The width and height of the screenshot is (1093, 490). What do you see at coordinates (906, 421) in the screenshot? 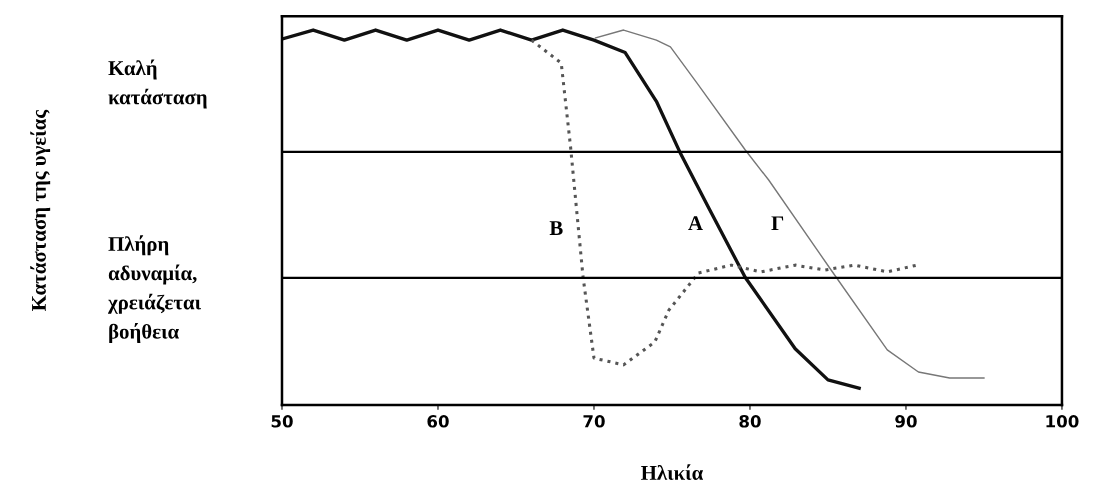
I see `x-tick-label: 90` at bounding box center [906, 421].